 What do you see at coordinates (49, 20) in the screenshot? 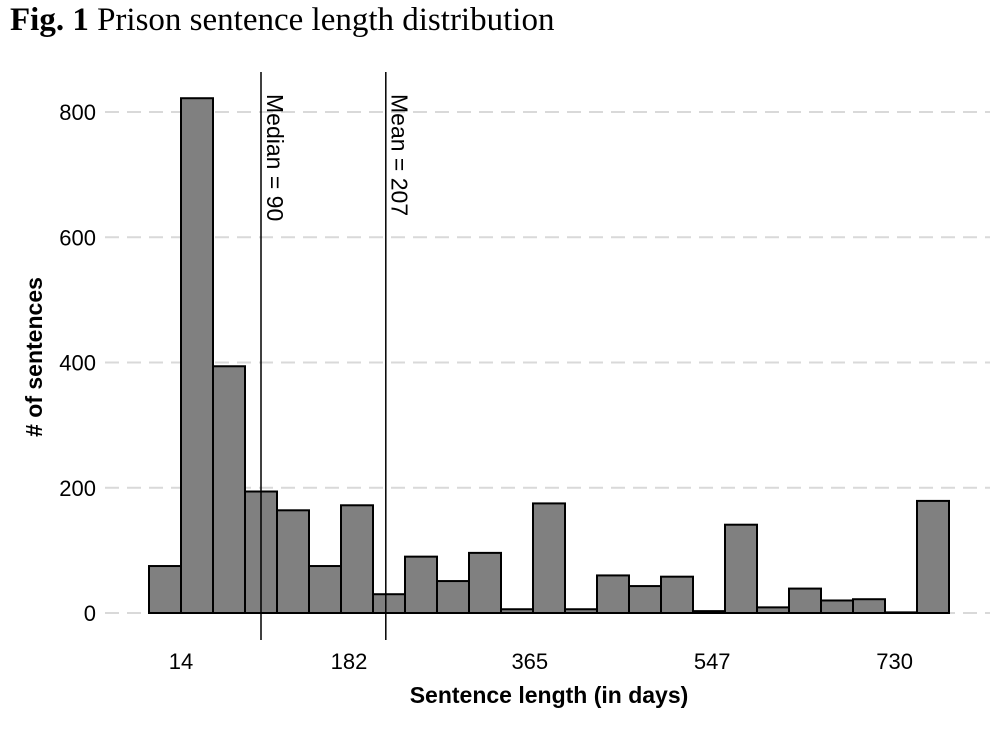
I see `figure-label: Fig. 1` at bounding box center [49, 20].